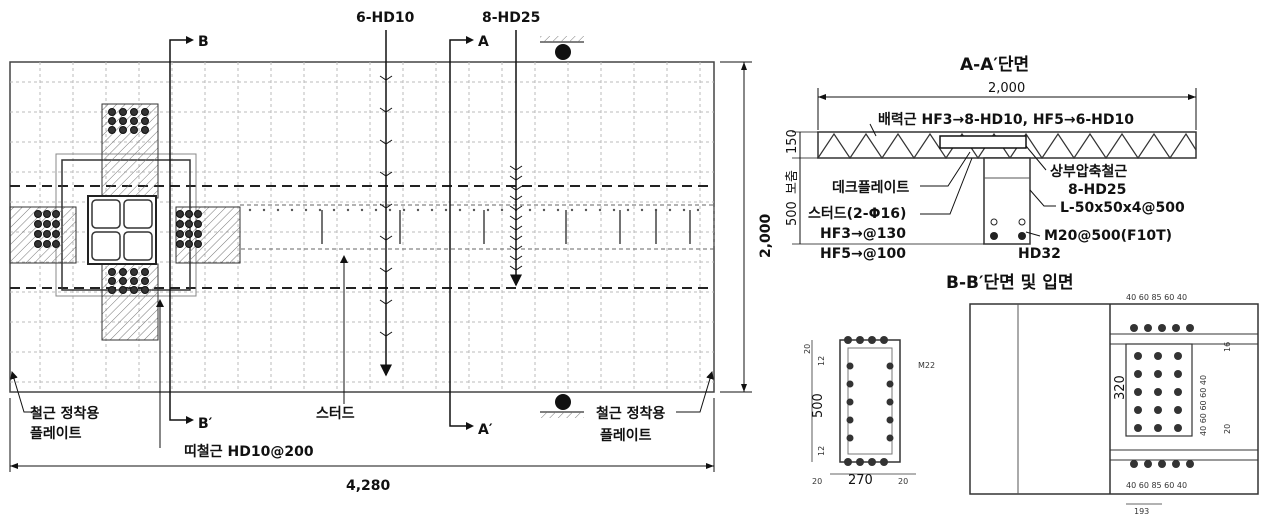 This screenshot has height=520, width=1264. Describe the element at coordinates (870, 401) in the screenshot. I see `bb-column-section` at that location.